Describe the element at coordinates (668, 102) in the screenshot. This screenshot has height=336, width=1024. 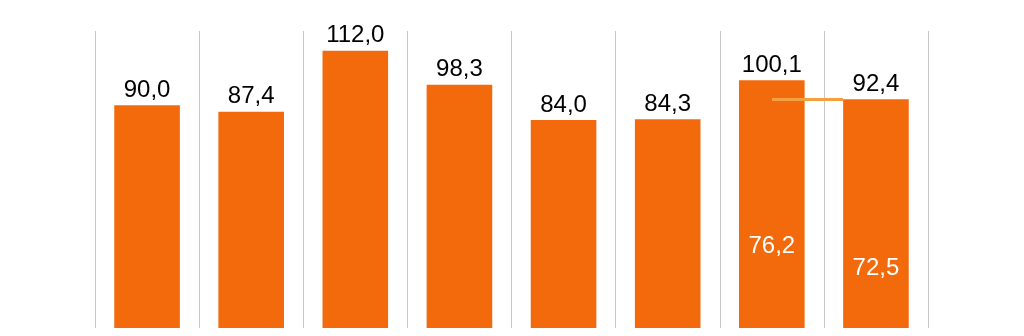
I see `data-label: 84,3` at that location.